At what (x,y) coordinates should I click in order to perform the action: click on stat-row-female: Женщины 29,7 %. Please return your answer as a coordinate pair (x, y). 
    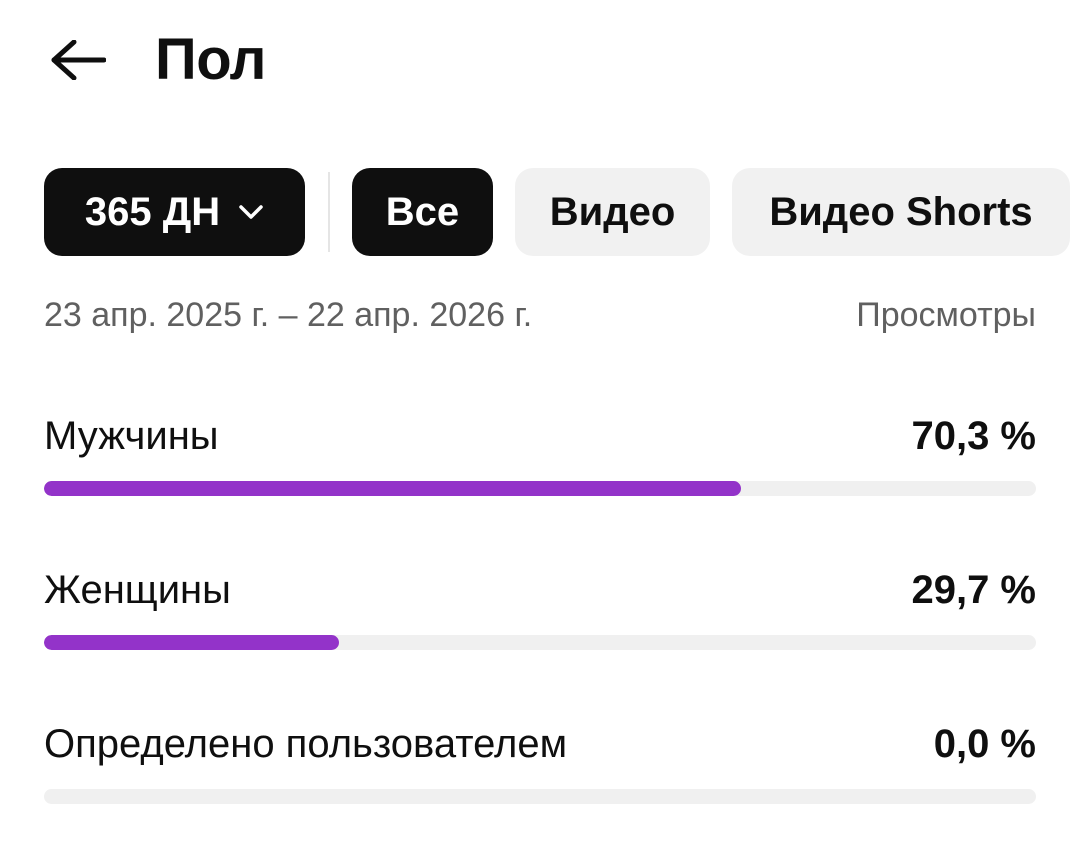
    Looking at the image, I should click on (540, 611).